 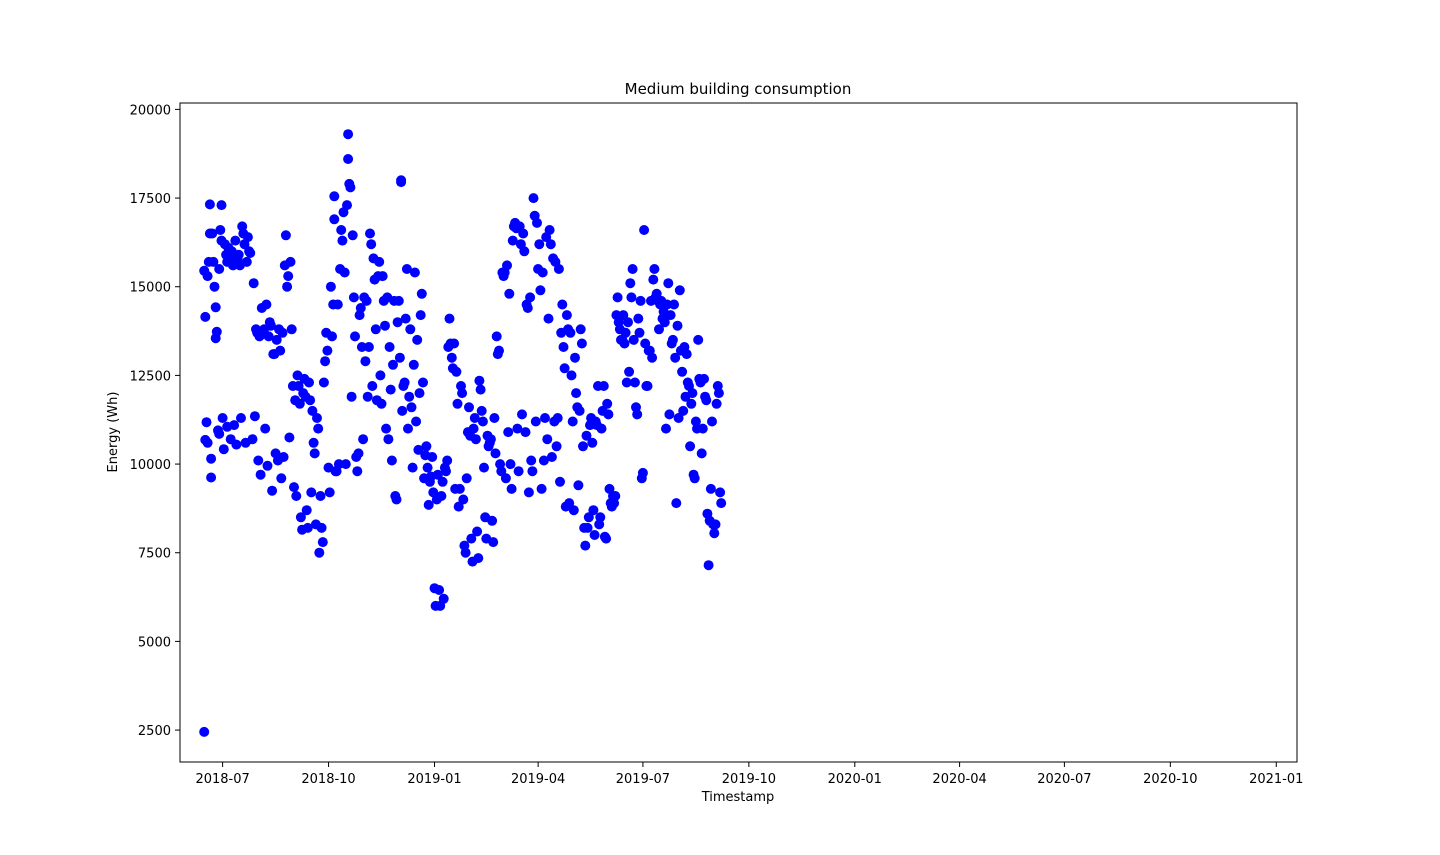 I want to click on x-tick-label: 2019-07, so click(x=643, y=779).